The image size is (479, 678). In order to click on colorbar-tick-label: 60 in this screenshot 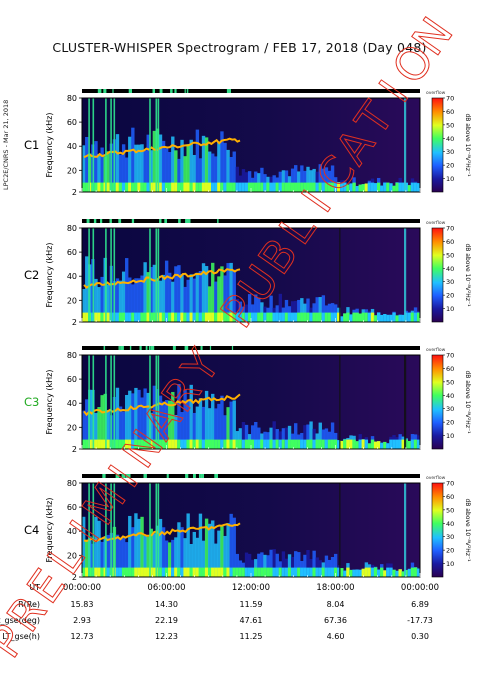, I will do `click(450, 112)`.